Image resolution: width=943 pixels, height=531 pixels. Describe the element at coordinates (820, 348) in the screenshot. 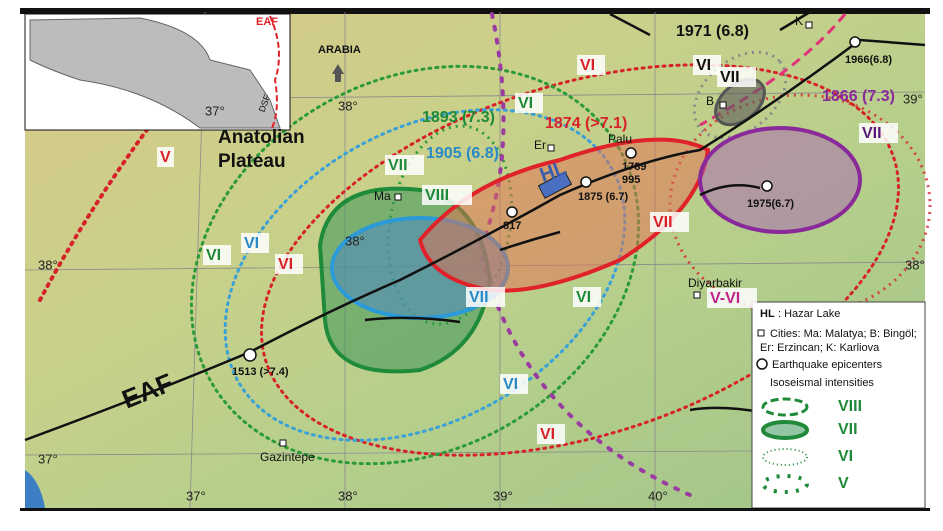

I see `legend-cities: Er: Erzincan; K: Karliova` at that location.